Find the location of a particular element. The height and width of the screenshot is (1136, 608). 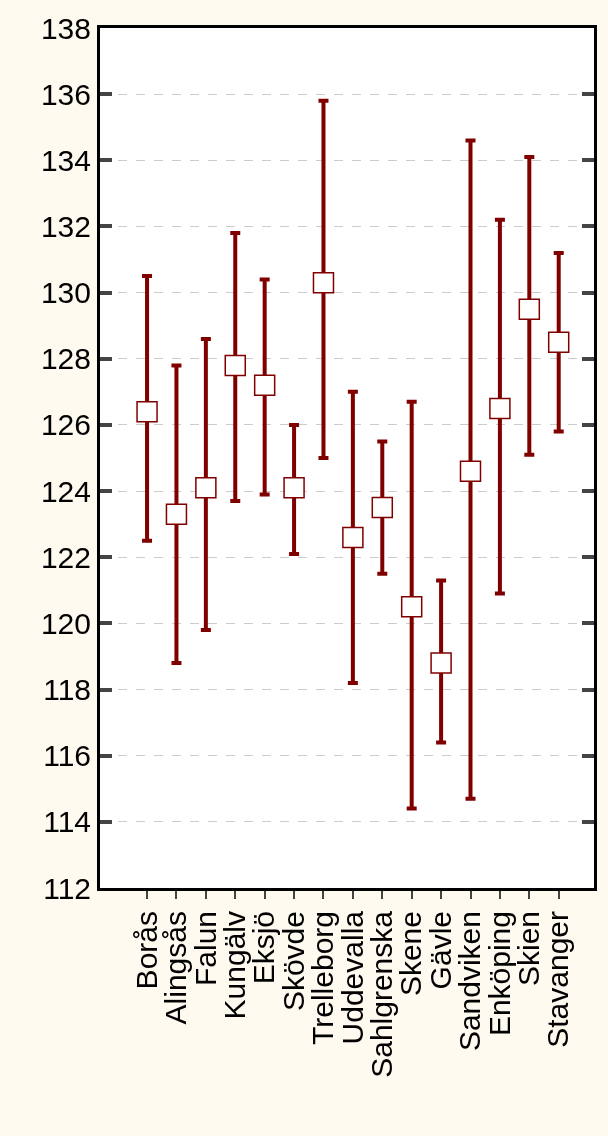

x-tick-label: Stavanger is located at coordinates (558, 979).